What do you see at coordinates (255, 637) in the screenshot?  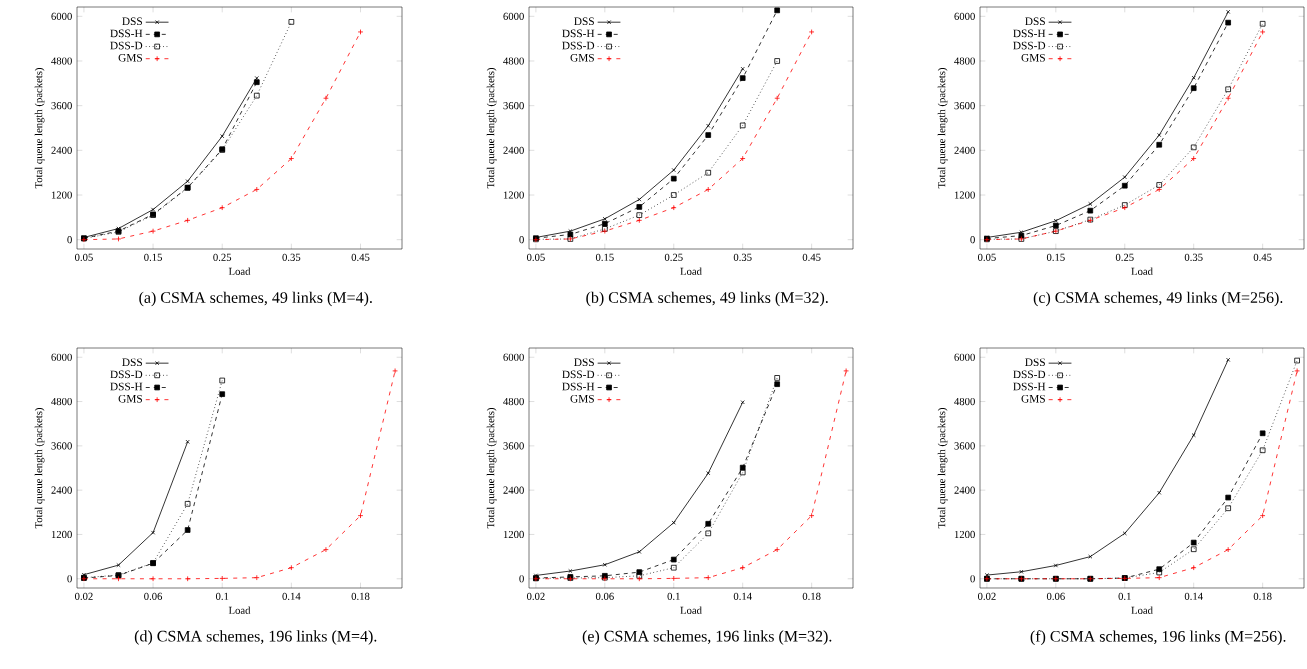 I see `text: (d) CSMA schemes, 196 links (M=4).` at bounding box center [255, 637].